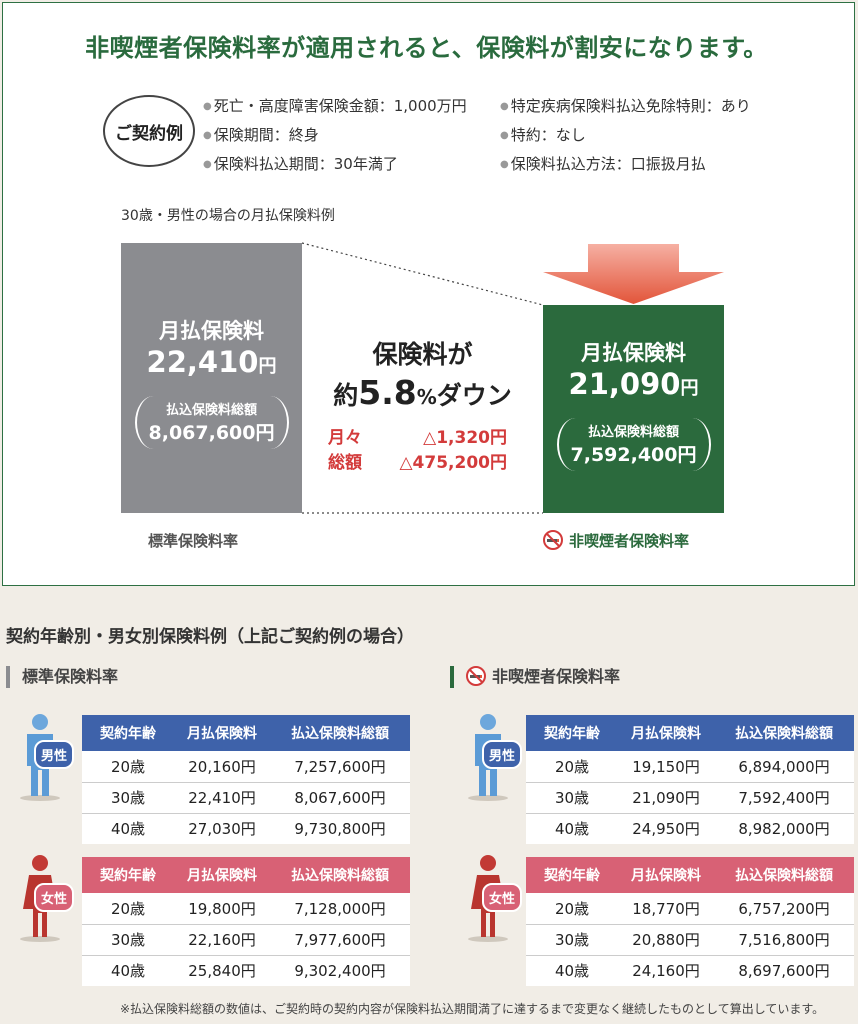 This screenshot has height=1024, width=858. I want to click on table-cell: 24,950円, so click(666, 829).